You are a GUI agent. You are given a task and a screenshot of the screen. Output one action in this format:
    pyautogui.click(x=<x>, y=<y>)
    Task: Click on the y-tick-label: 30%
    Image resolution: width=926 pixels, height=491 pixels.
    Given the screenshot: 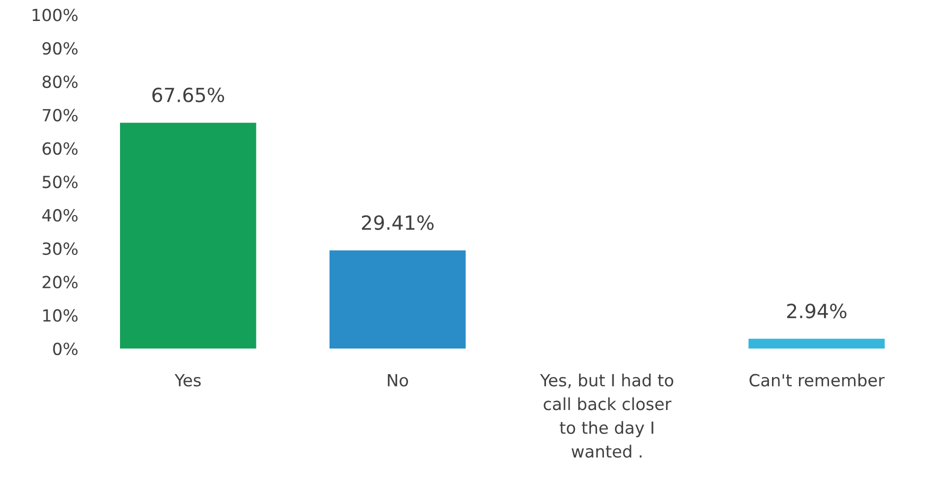 What is the action you would take?
    pyautogui.click(x=60, y=249)
    